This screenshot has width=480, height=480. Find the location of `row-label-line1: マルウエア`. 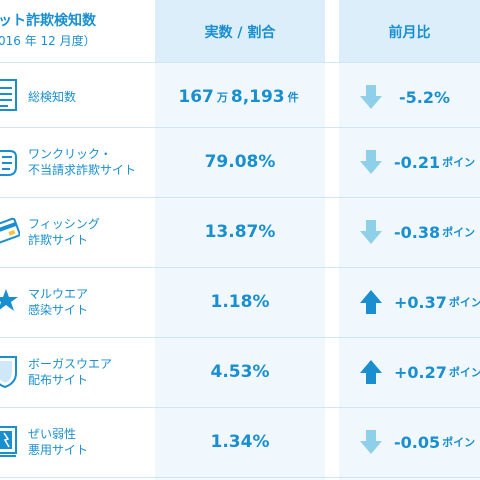

row-label-line1: マルウエア is located at coordinates (58, 294).